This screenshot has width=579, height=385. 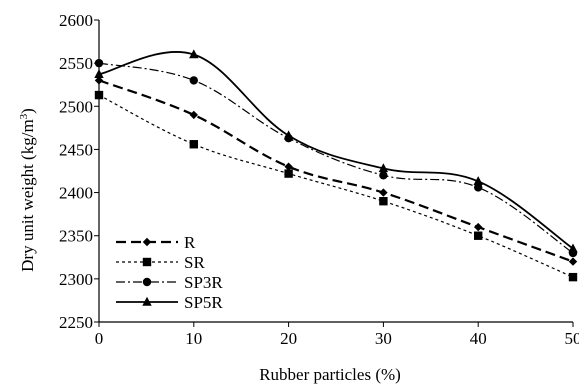 I want to click on legend-item-sp3r: SP3R, so click(x=169, y=282).